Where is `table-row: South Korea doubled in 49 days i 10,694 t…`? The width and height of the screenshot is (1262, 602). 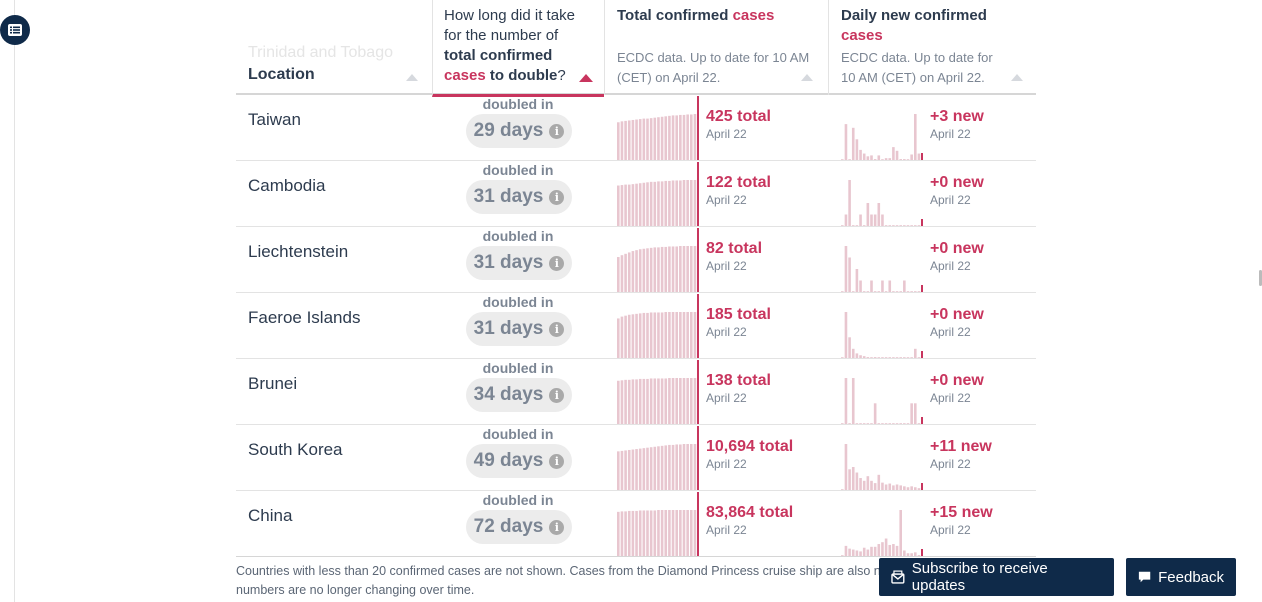 table-row: South Korea doubled in 49 days i 10,694 t… is located at coordinates (636, 458).